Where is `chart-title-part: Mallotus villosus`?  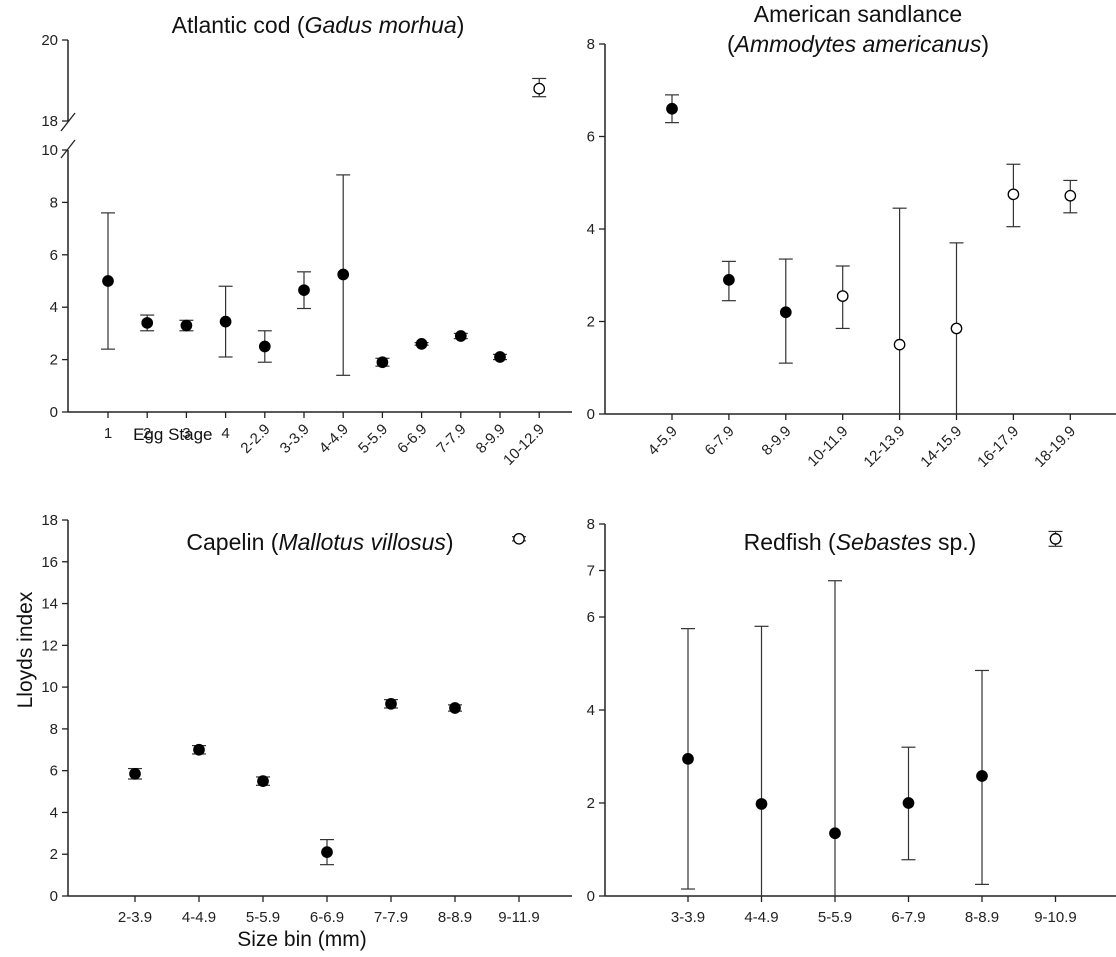
chart-title-part: Mallotus villosus is located at coordinates (362, 542).